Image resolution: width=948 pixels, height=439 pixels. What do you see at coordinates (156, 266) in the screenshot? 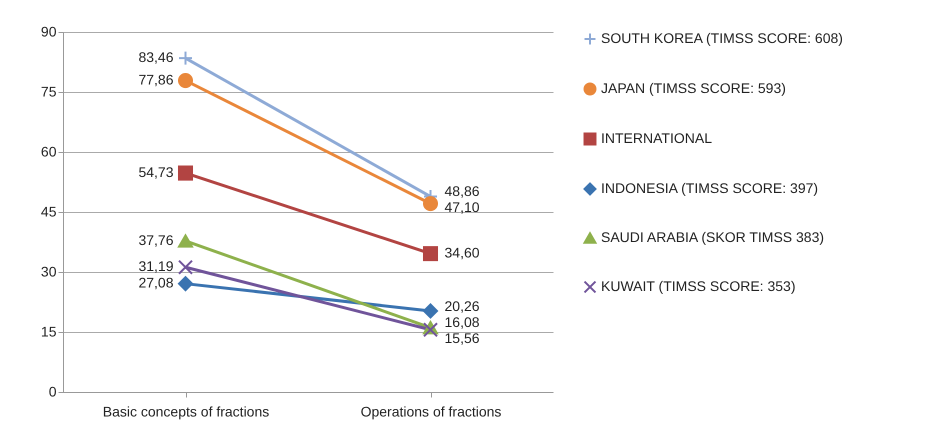
I see `data-label: 31,19` at bounding box center [156, 266].